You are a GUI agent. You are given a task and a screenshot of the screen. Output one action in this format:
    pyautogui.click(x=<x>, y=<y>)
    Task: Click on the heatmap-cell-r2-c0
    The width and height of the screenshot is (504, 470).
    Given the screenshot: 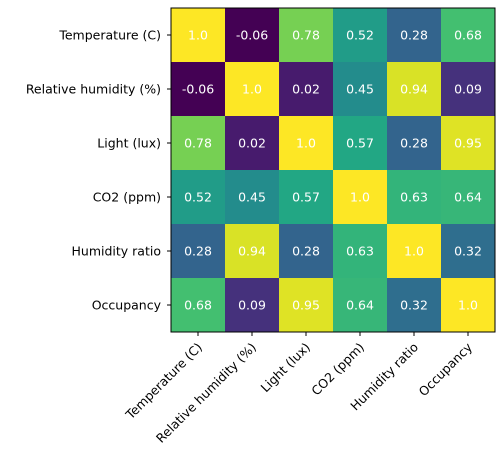 What is the action you would take?
    pyautogui.click(x=198, y=143)
    